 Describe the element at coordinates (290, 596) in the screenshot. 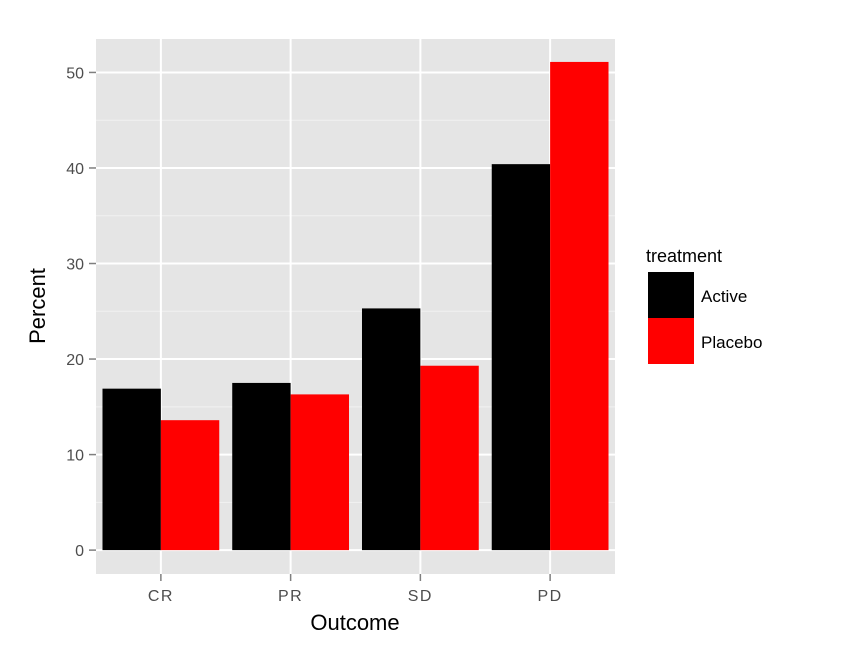

I see `x-tick-label: PR` at that location.